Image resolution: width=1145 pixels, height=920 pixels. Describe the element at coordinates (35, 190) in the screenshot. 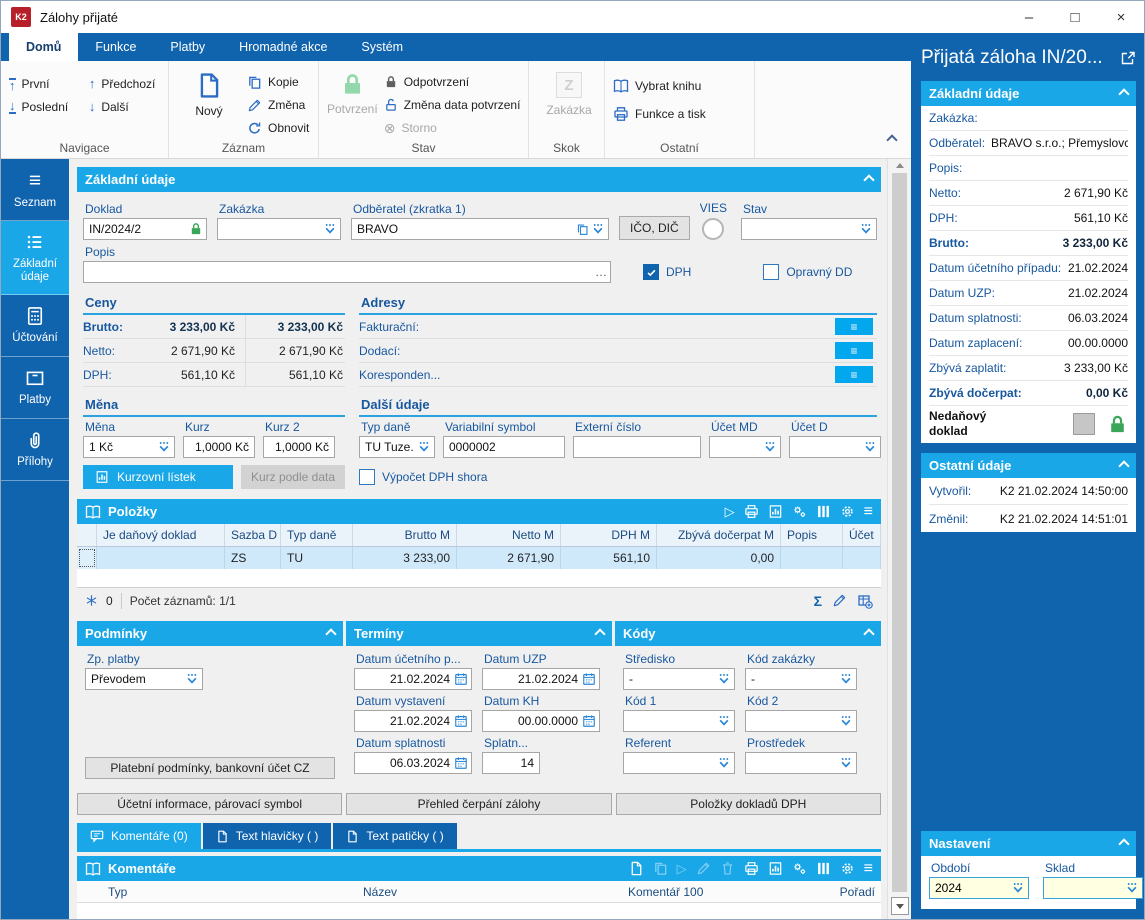

I see `sidebar-item-seznam: ≡ Seznam` at that location.